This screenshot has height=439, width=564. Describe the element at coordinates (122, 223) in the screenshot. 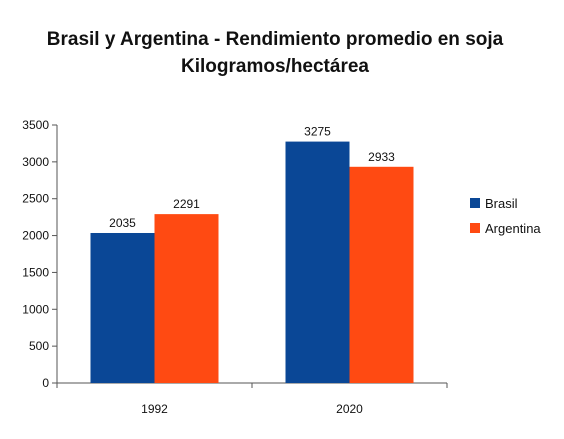

I see `data-label: 2035` at that location.